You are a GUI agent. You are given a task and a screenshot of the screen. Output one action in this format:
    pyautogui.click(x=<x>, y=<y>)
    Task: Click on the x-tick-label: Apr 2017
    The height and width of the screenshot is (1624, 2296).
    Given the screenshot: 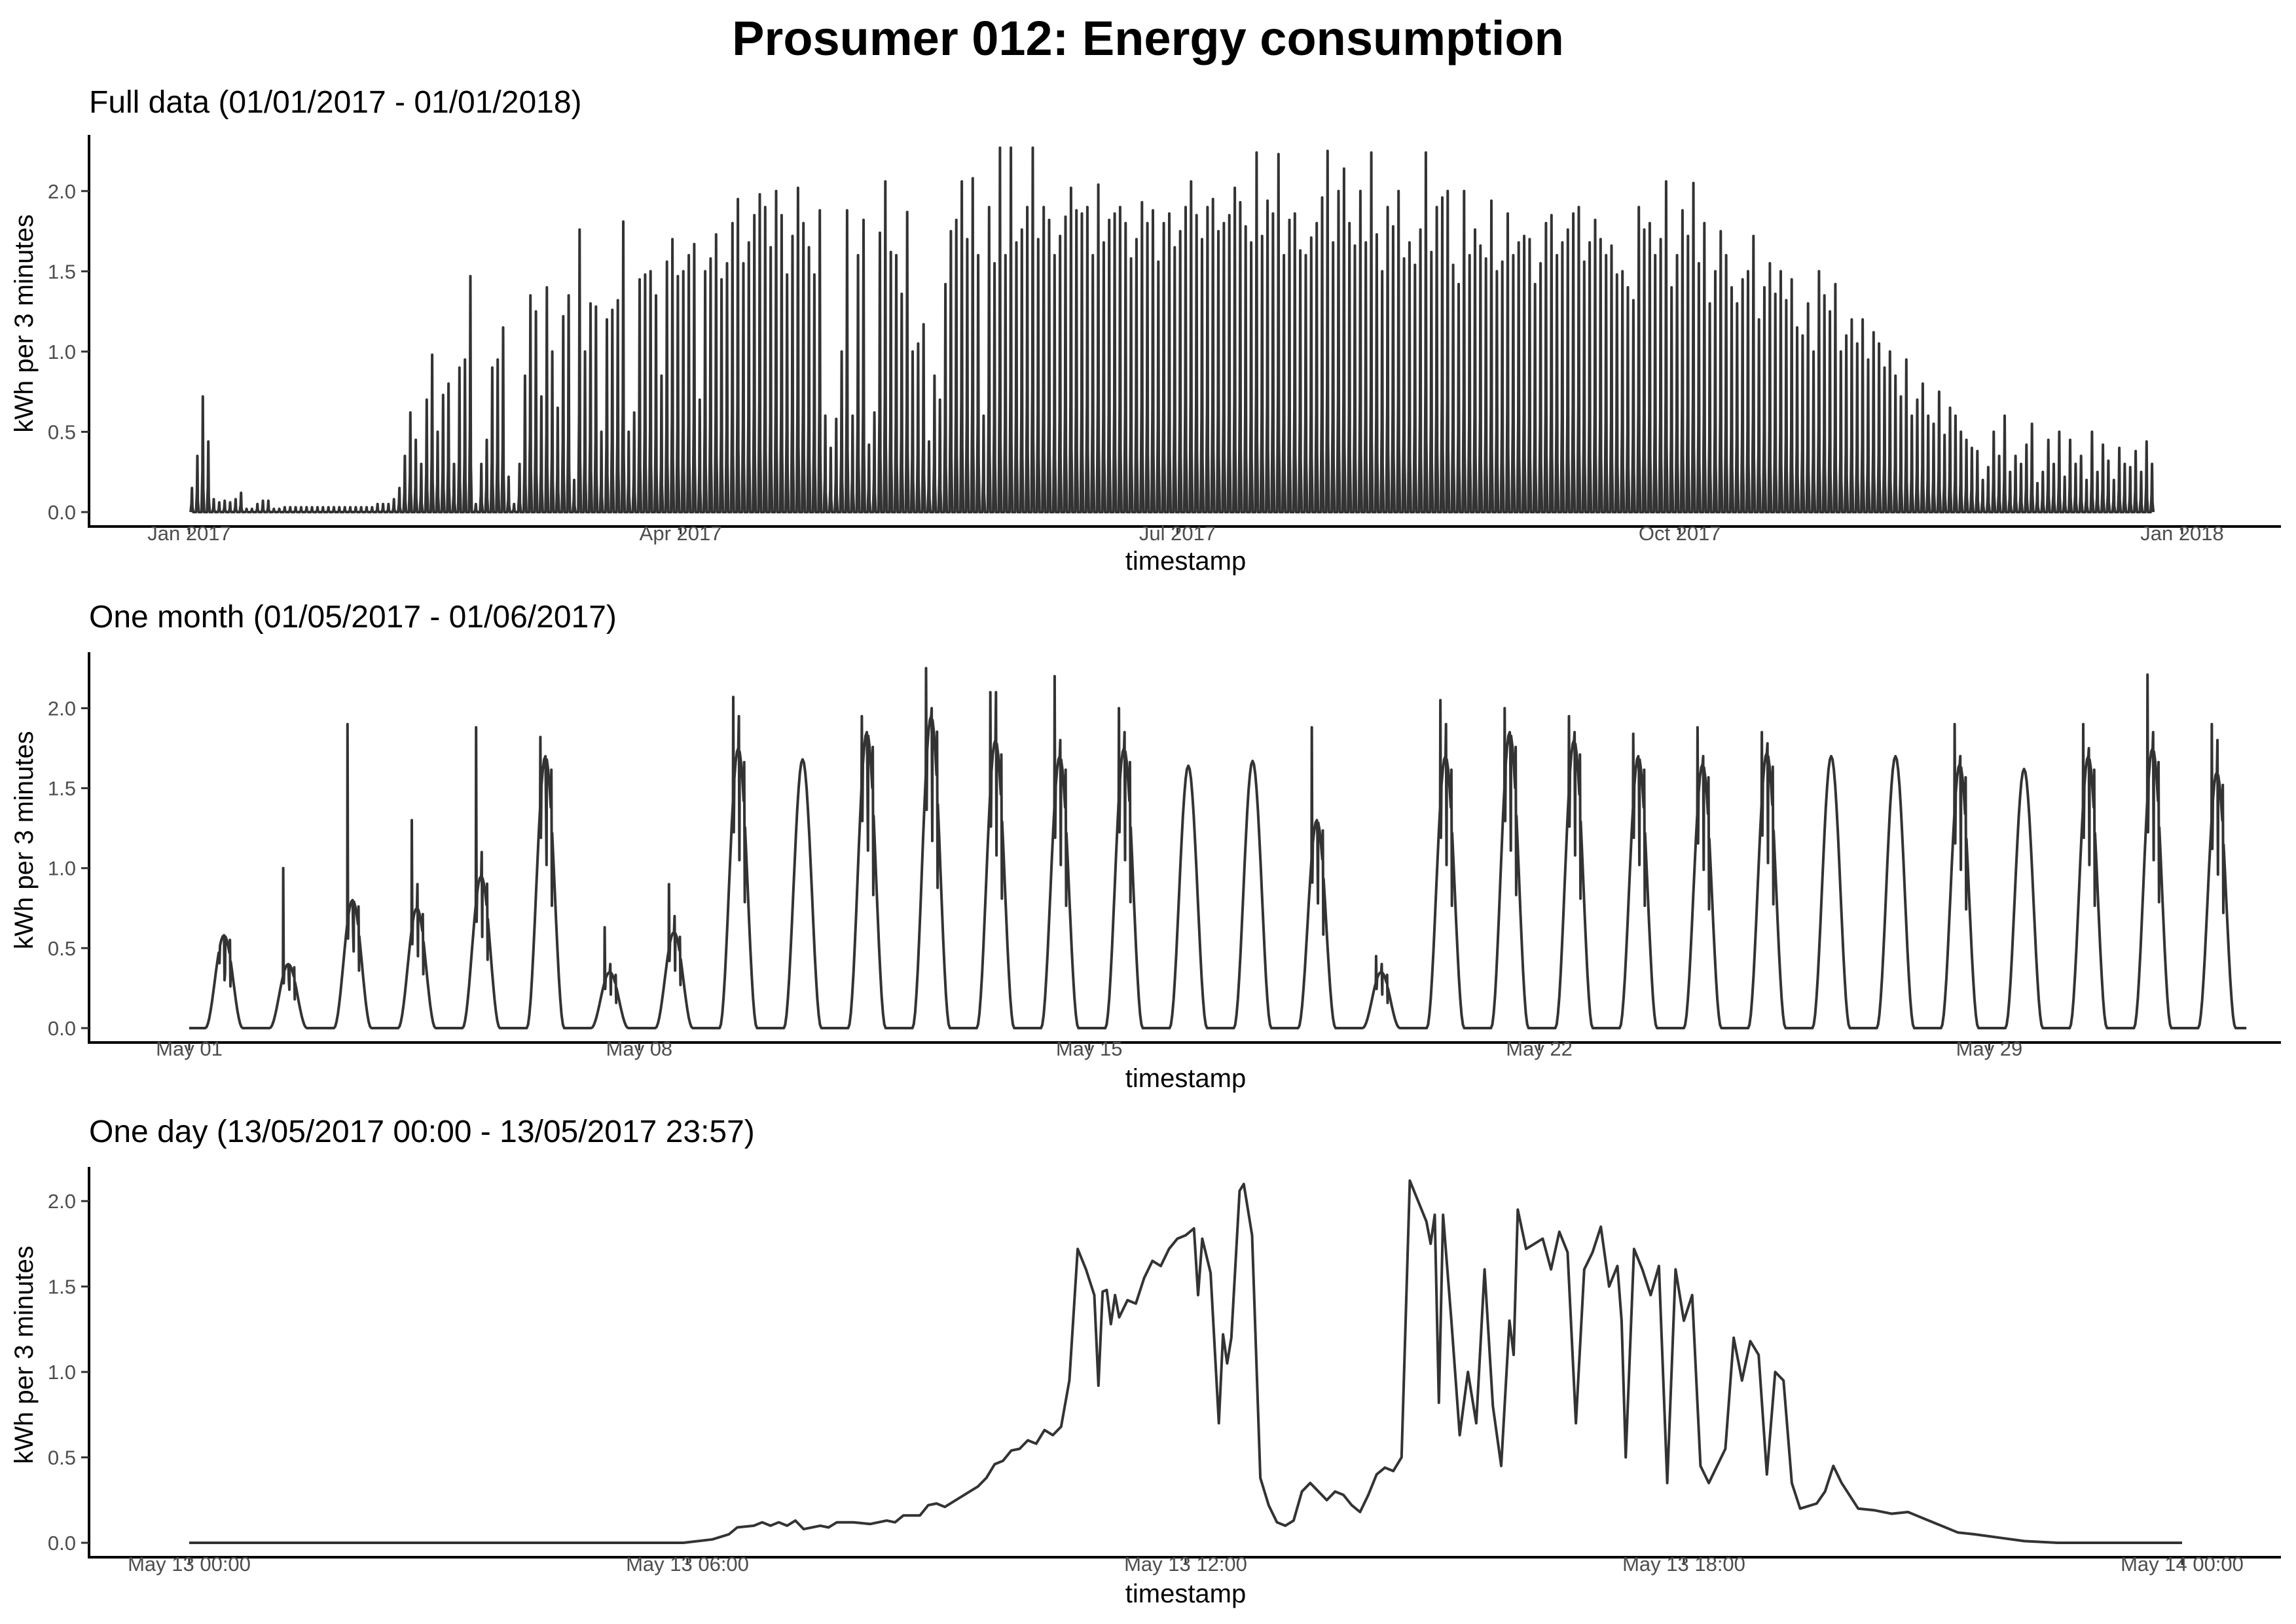 What is the action you would take?
    pyautogui.click(x=681, y=533)
    